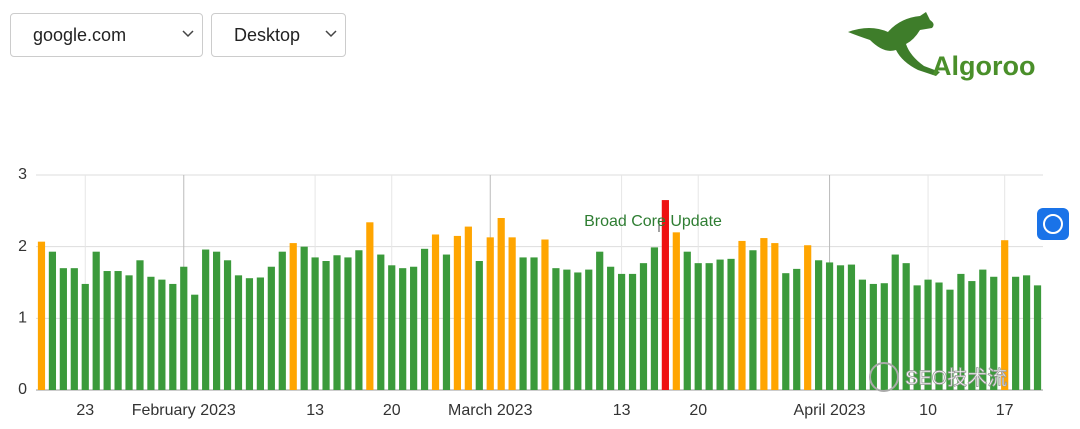 This screenshot has height=429, width=1080. I want to click on domain-select: google.com, so click(106, 35).